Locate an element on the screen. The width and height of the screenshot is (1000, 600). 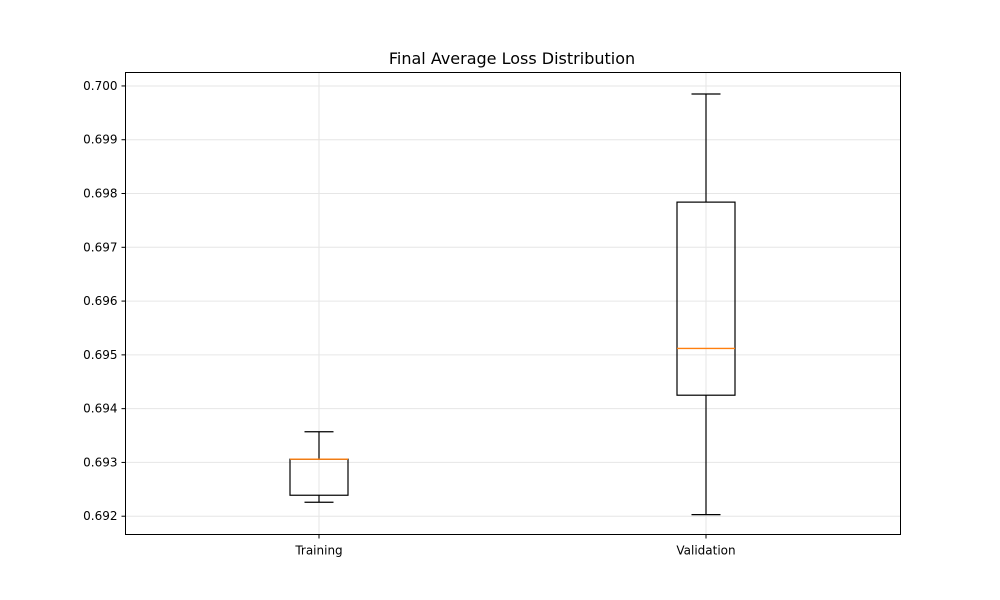
x-tick-label: Validation is located at coordinates (705, 551).